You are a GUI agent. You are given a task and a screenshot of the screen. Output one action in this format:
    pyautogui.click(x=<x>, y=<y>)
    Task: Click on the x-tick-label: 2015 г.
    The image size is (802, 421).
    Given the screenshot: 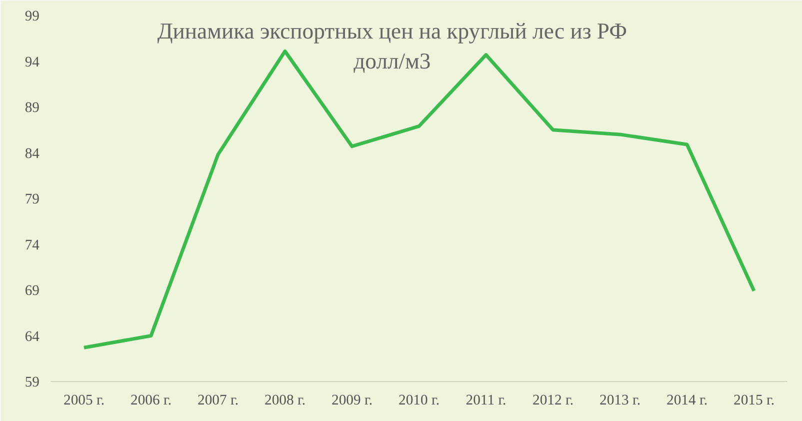 What is the action you would take?
    pyautogui.click(x=754, y=400)
    